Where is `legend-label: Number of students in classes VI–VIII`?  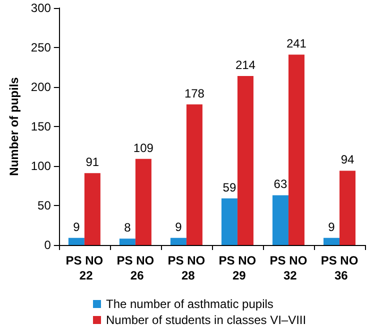 legend-label: Number of students in classes VI–VIII is located at coordinates (206, 320).